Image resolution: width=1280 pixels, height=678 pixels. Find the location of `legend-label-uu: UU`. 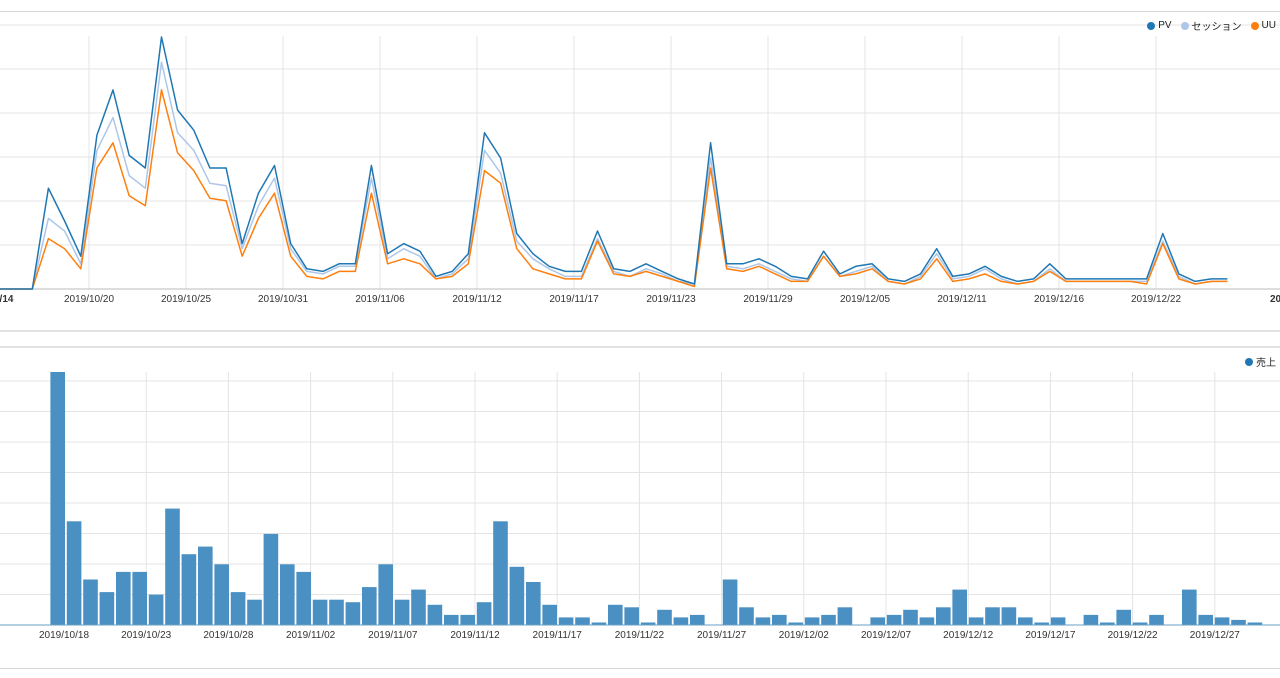

legend-label-uu: UU is located at coordinates (1268, 25).